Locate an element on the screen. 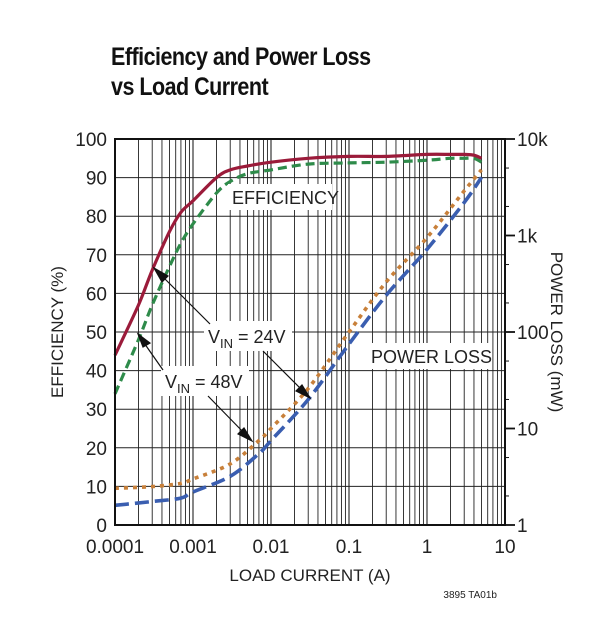 Image resolution: width=600 pixels, height=617 pixels. y-tick-label: 0 is located at coordinates (101, 526).